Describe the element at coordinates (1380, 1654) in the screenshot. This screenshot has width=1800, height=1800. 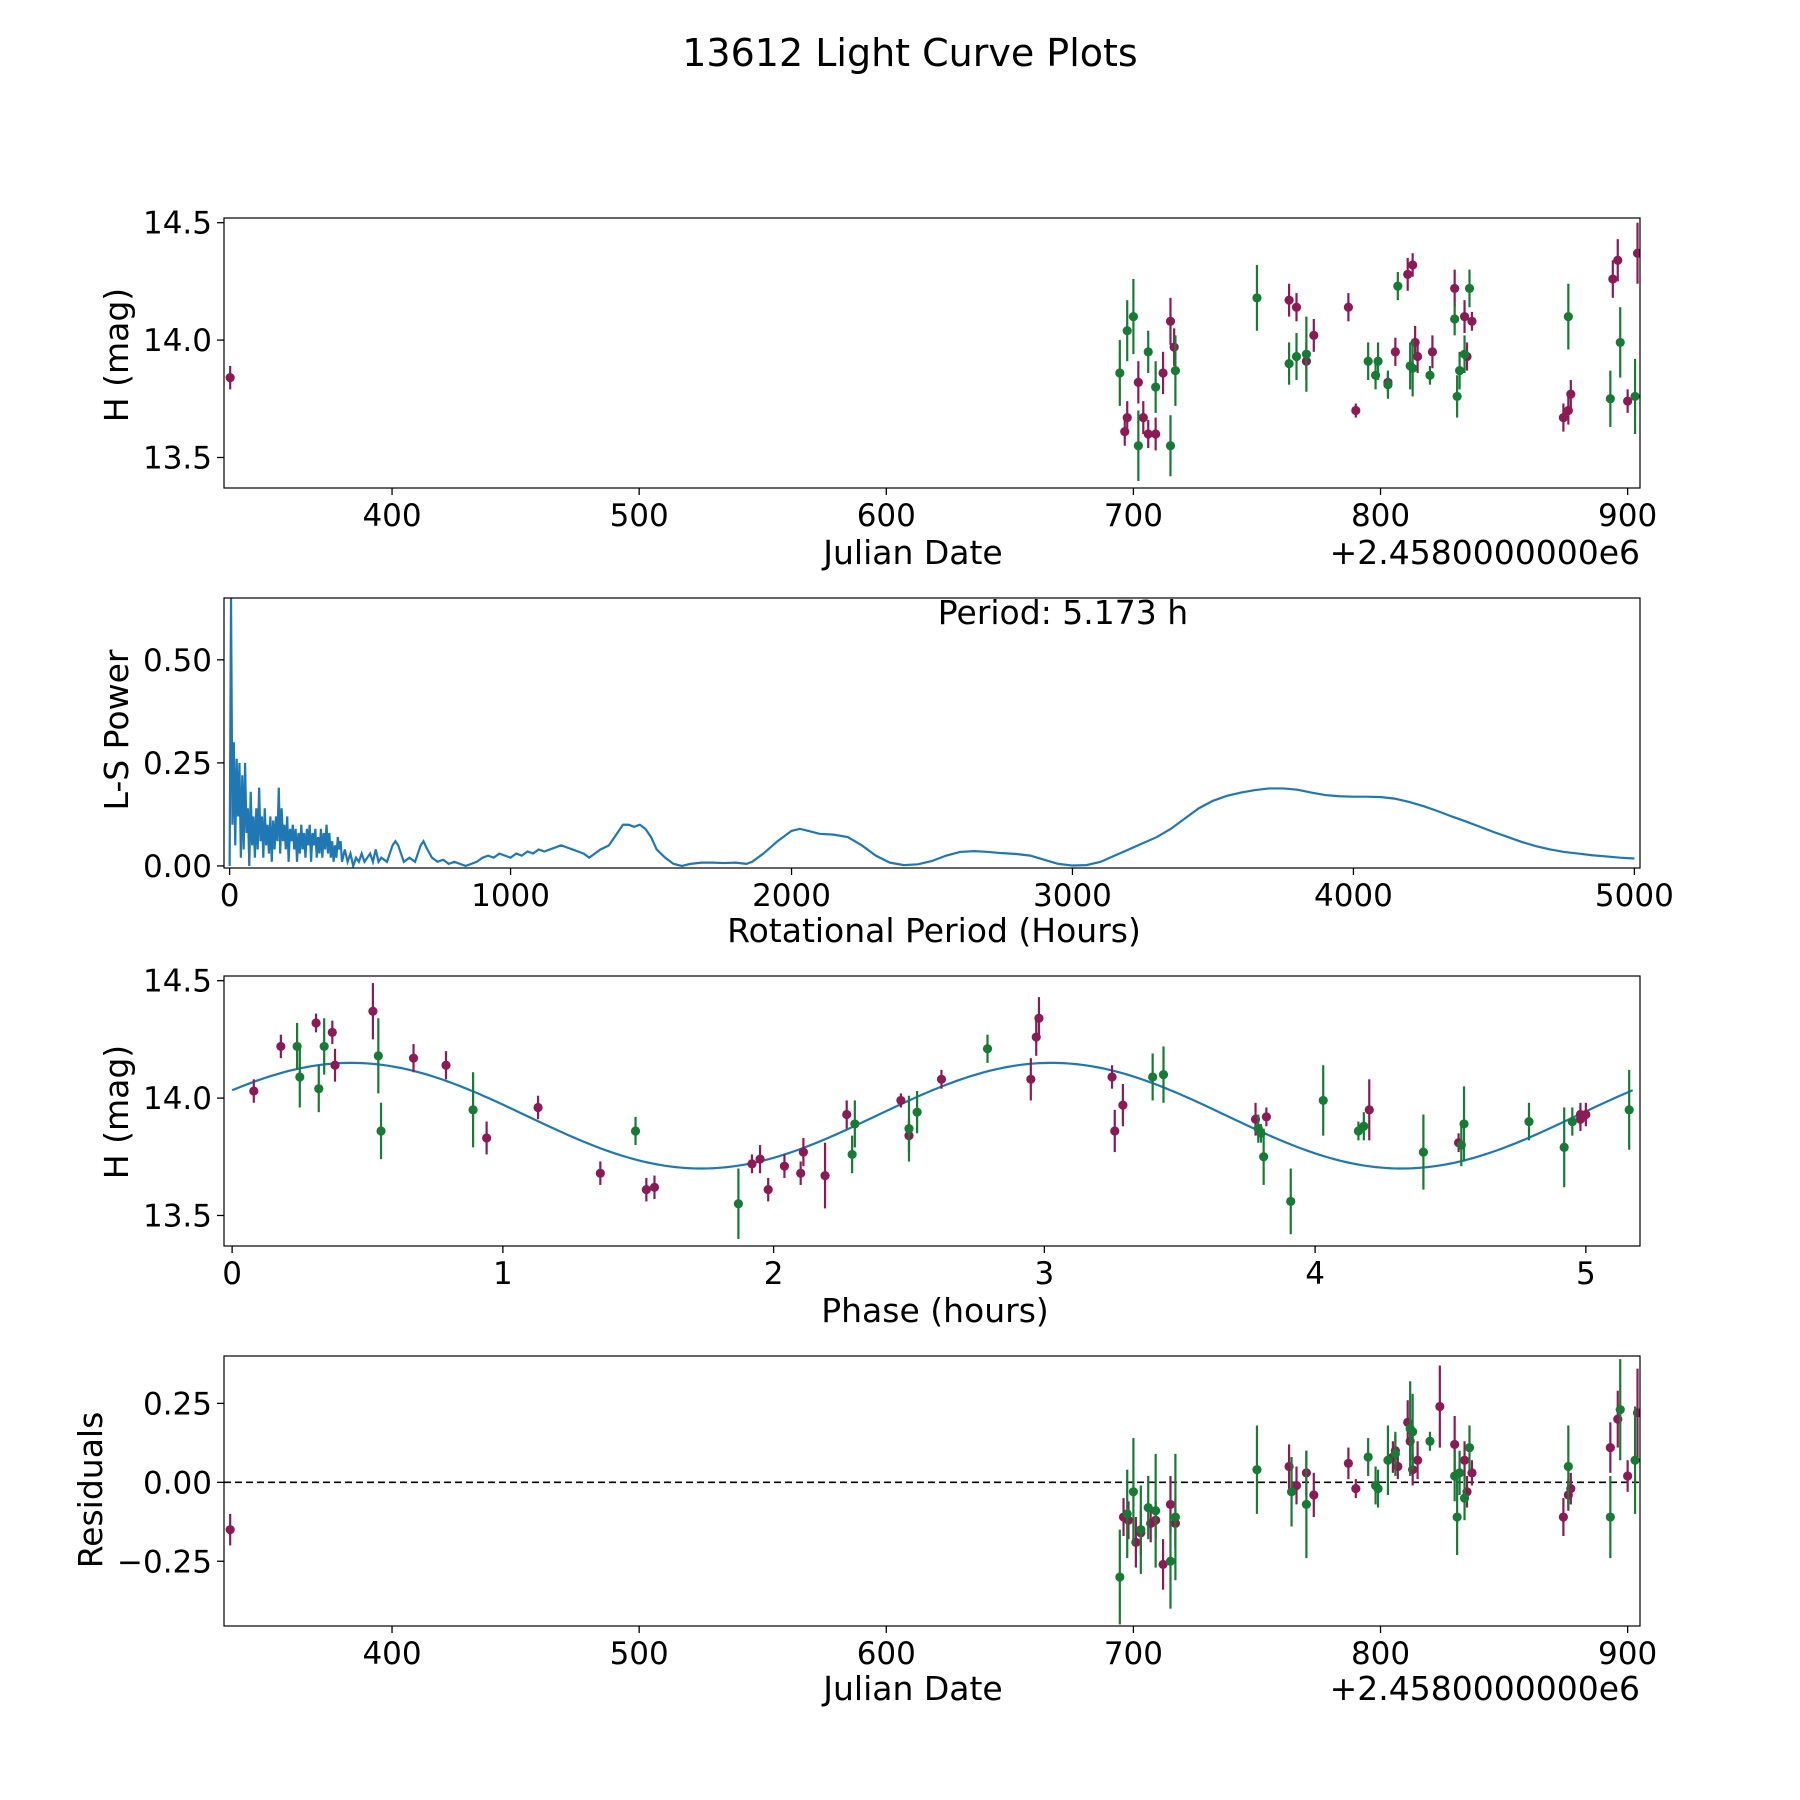
I see `residuals-xtick-label: 800` at that location.